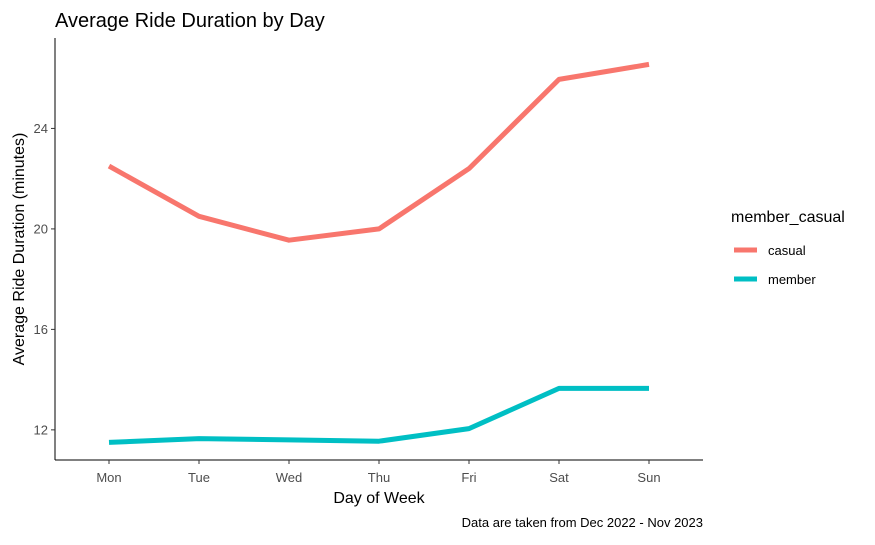 This screenshot has height=545, width=875. Describe the element at coordinates (41, 228) in the screenshot. I see `y-tick-label: 20` at that location.